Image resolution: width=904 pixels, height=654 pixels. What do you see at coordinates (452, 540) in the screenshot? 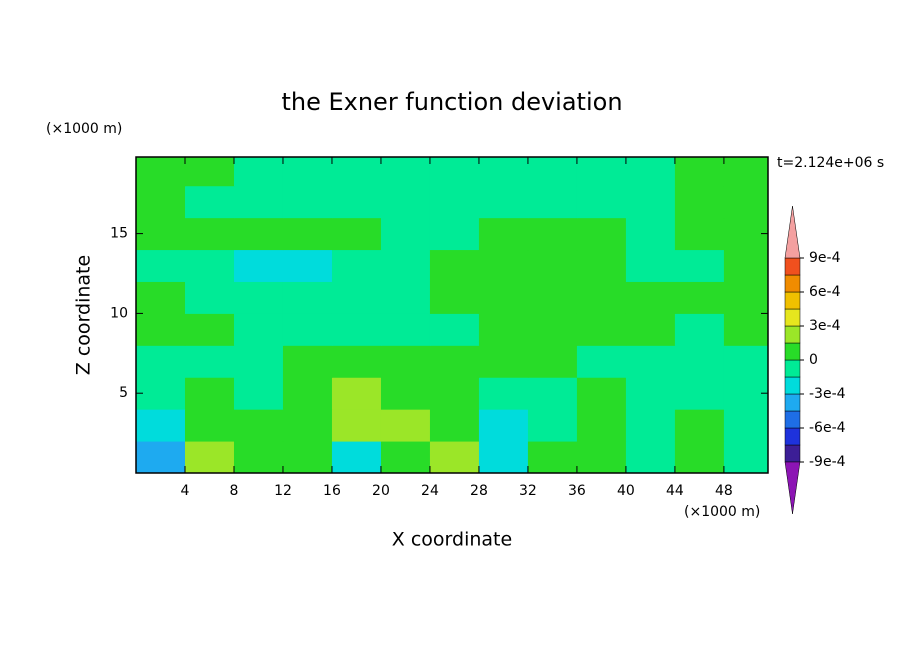
I see `x-axis-label: X coordinate` at bounding box center [452, 540].